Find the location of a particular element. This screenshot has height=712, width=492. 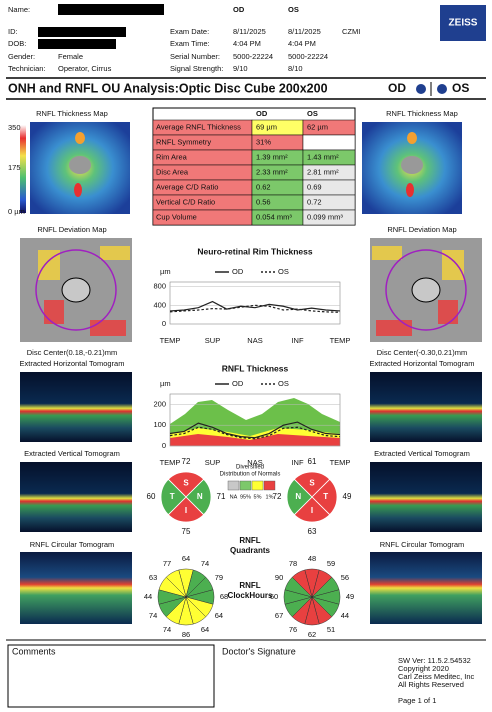

os-value: 2.81 mm² is located at coordinates (323, 171).